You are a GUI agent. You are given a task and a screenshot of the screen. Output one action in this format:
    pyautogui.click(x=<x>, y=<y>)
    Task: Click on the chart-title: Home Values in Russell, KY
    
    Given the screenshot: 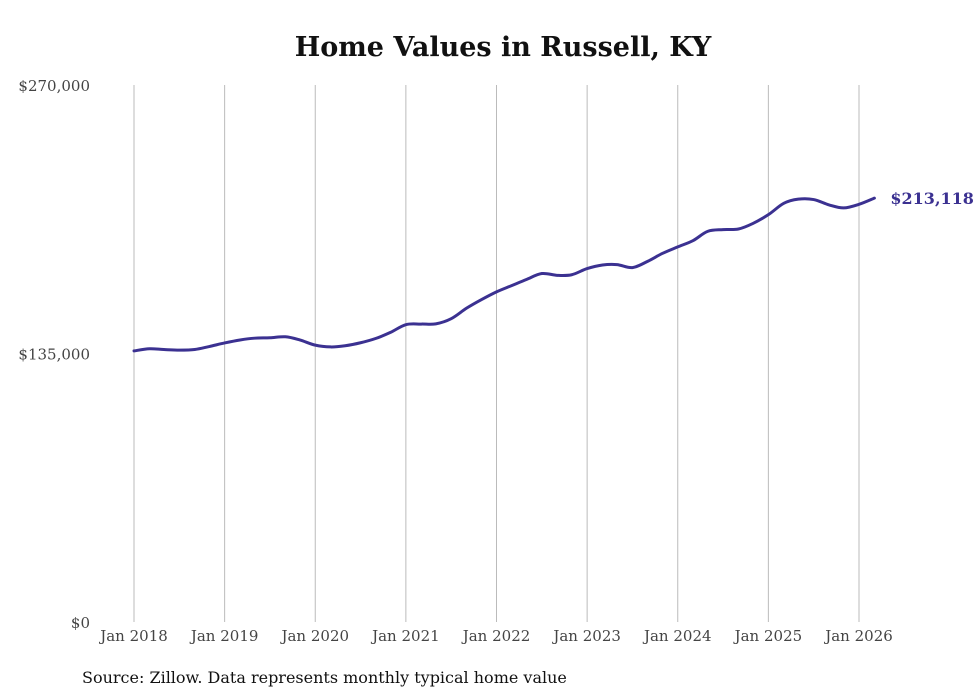 What is the action you would take?
    pyautogui.click(x=503, y=47)
    